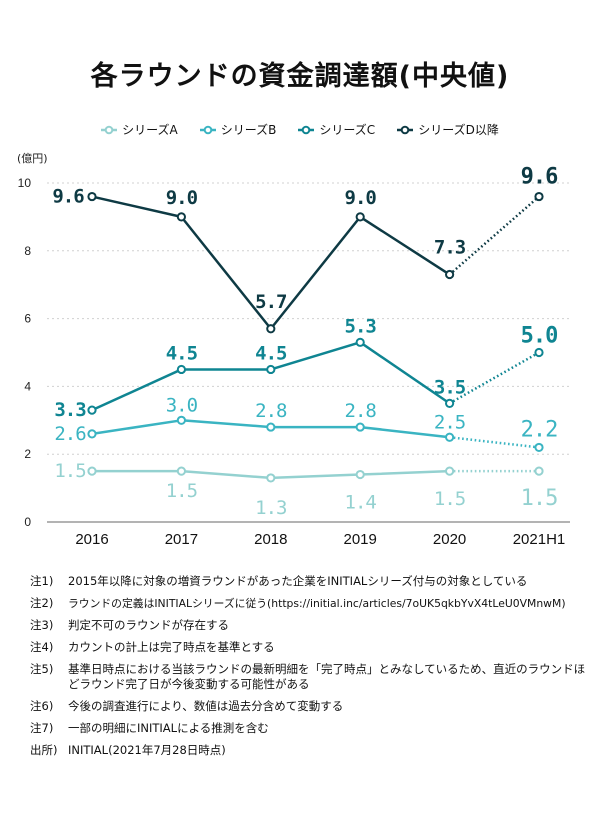 Image resolution: width=600 pixels, height=820 pixels. I want to click on data-label: 7.3, so click(450, 248).